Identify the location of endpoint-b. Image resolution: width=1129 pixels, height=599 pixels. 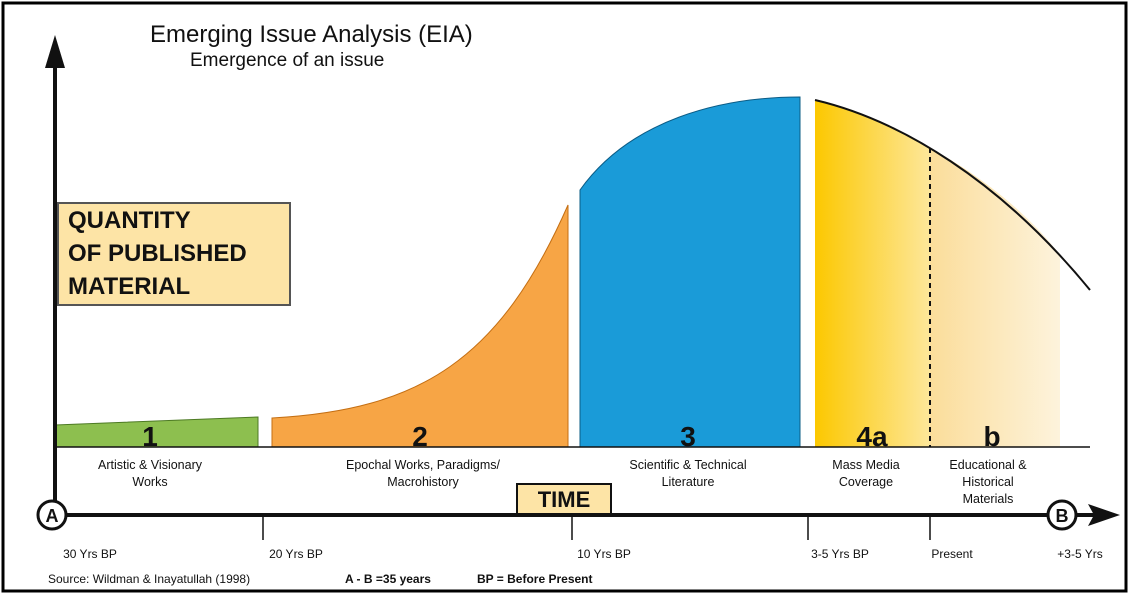
(1062, 515).